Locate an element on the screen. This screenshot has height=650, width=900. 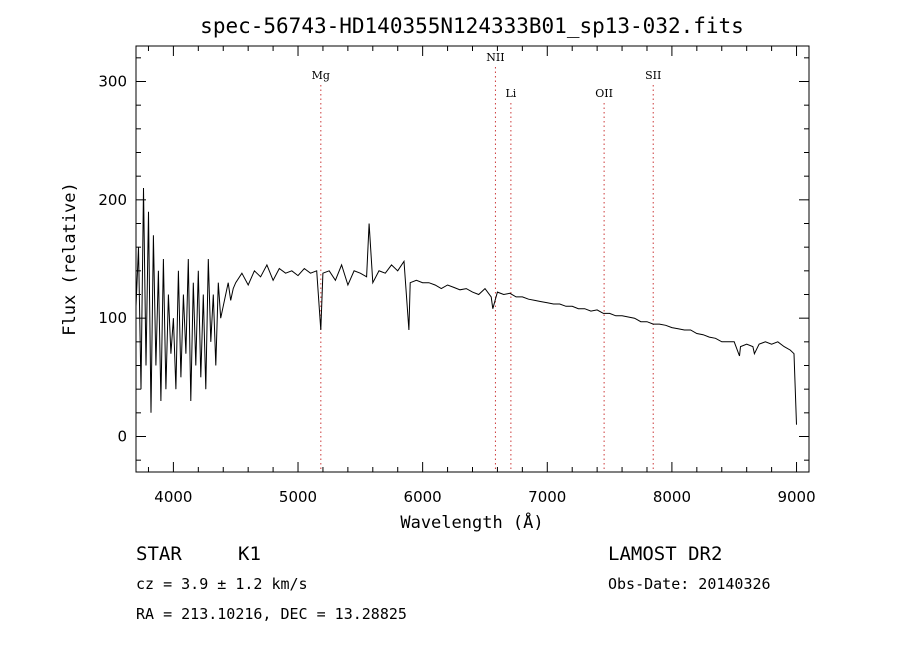
observation-date: Obs-Date: 20140326 is located at coordinates (689, 584).